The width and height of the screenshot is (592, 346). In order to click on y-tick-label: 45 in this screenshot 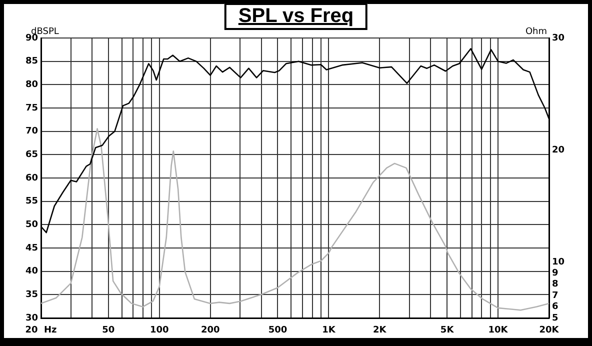, I will do `click(31, 248)`.